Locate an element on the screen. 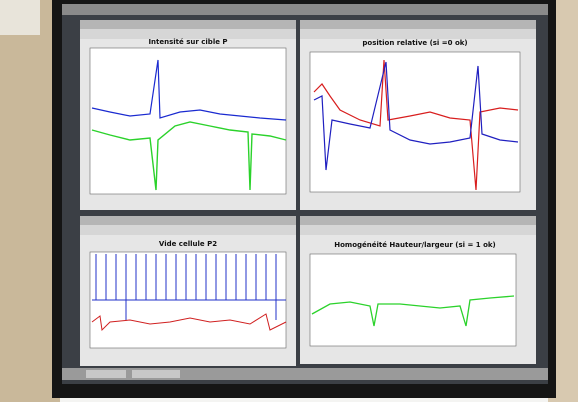  window: Vide cellule P2 is located at coordinates (188, 291).